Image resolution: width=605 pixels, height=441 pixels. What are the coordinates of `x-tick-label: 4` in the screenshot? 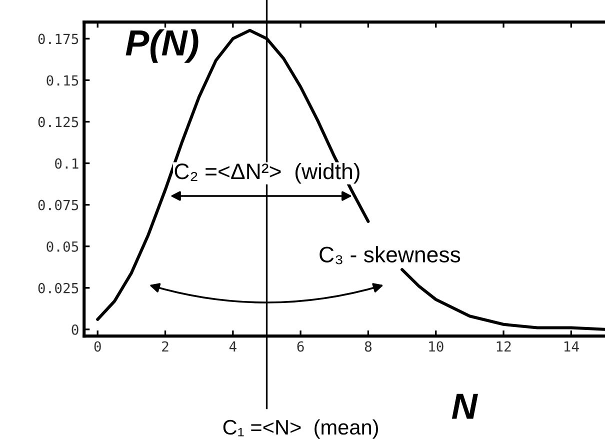 It's located at (232, 346).